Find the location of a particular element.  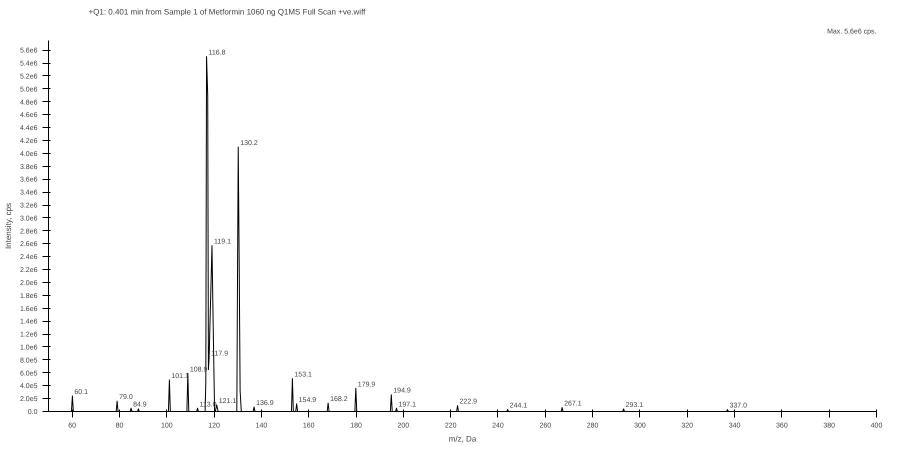

chart-title: +Q1: 0.401 min from Sample 1 of Metformin 1060 ng Q1MS Full Scan +ve.wiff is located at coordinates (227, 12).